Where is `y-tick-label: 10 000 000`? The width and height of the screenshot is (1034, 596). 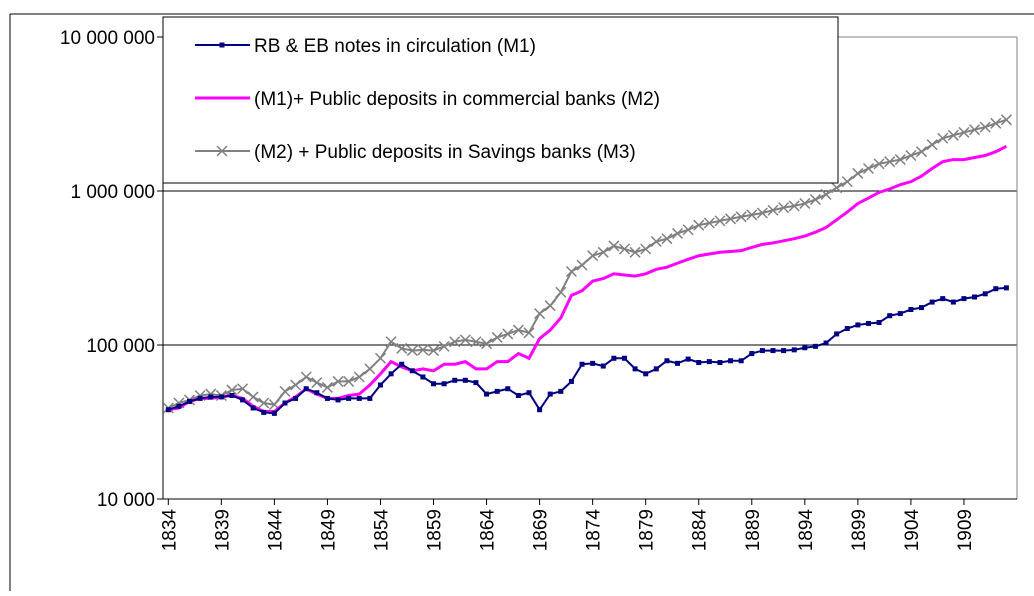 y-tick-label: 10 000 000 is located at coordinates (107, 38).